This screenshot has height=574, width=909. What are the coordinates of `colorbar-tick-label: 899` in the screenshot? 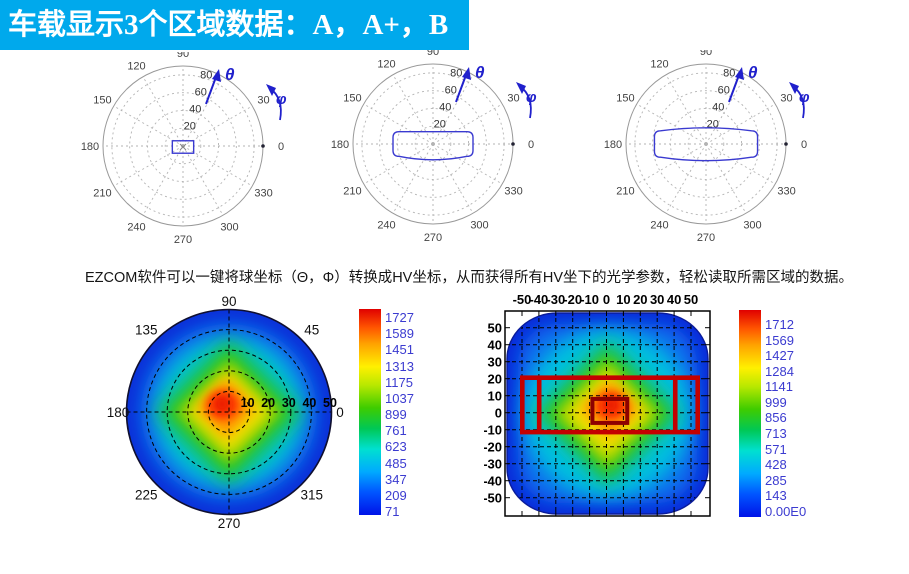 It's located at (396, 415).